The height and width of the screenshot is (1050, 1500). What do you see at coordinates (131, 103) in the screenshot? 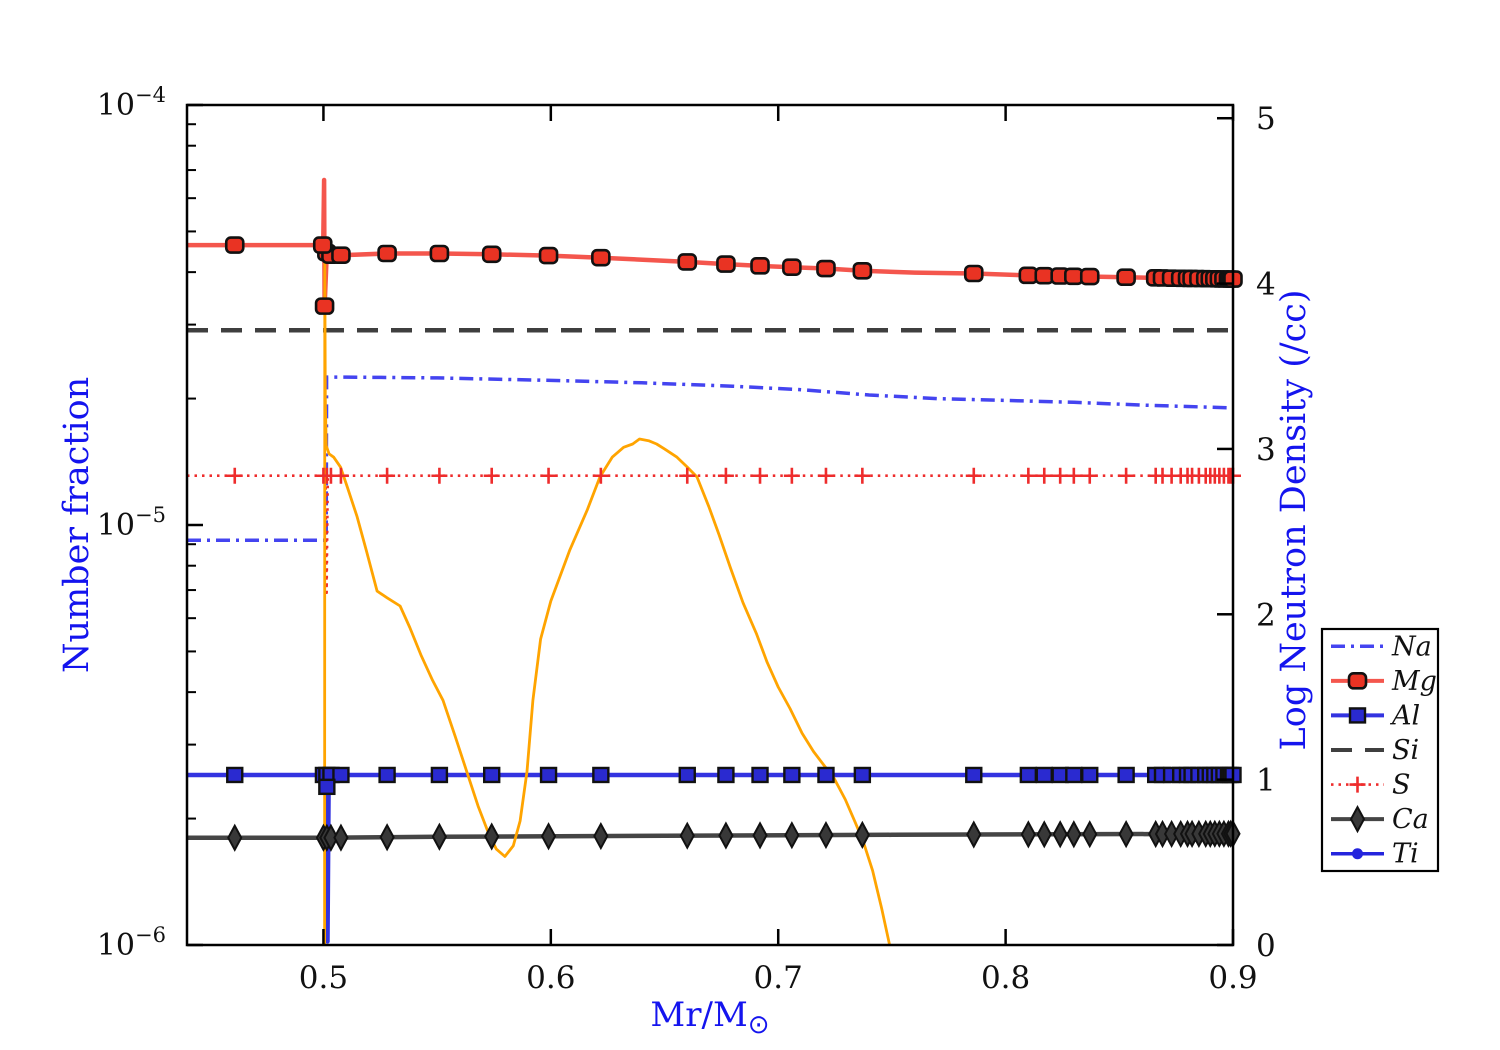
I see `y-left-tick-label: 10⁻⁴` at bounding box center [131, 103].